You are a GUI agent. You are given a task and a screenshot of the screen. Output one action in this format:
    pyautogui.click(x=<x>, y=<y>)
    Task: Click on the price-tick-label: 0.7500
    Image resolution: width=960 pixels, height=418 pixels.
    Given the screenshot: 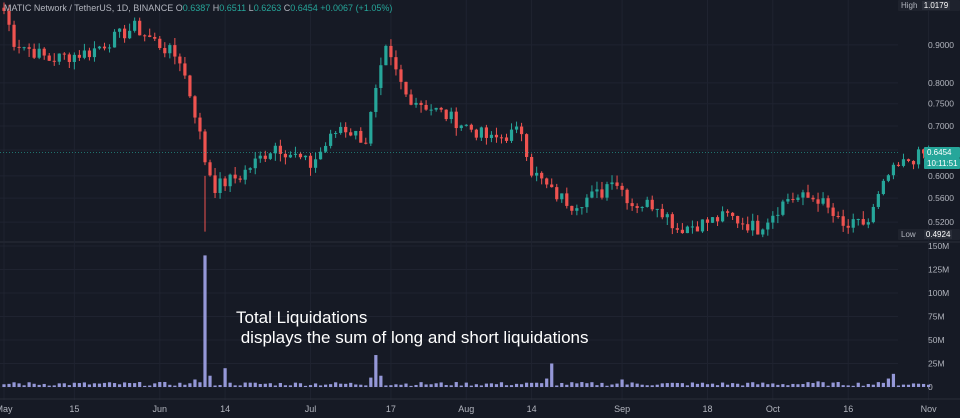 What is the action you would take?
    pyautogui.click(x=941, y=104)
    